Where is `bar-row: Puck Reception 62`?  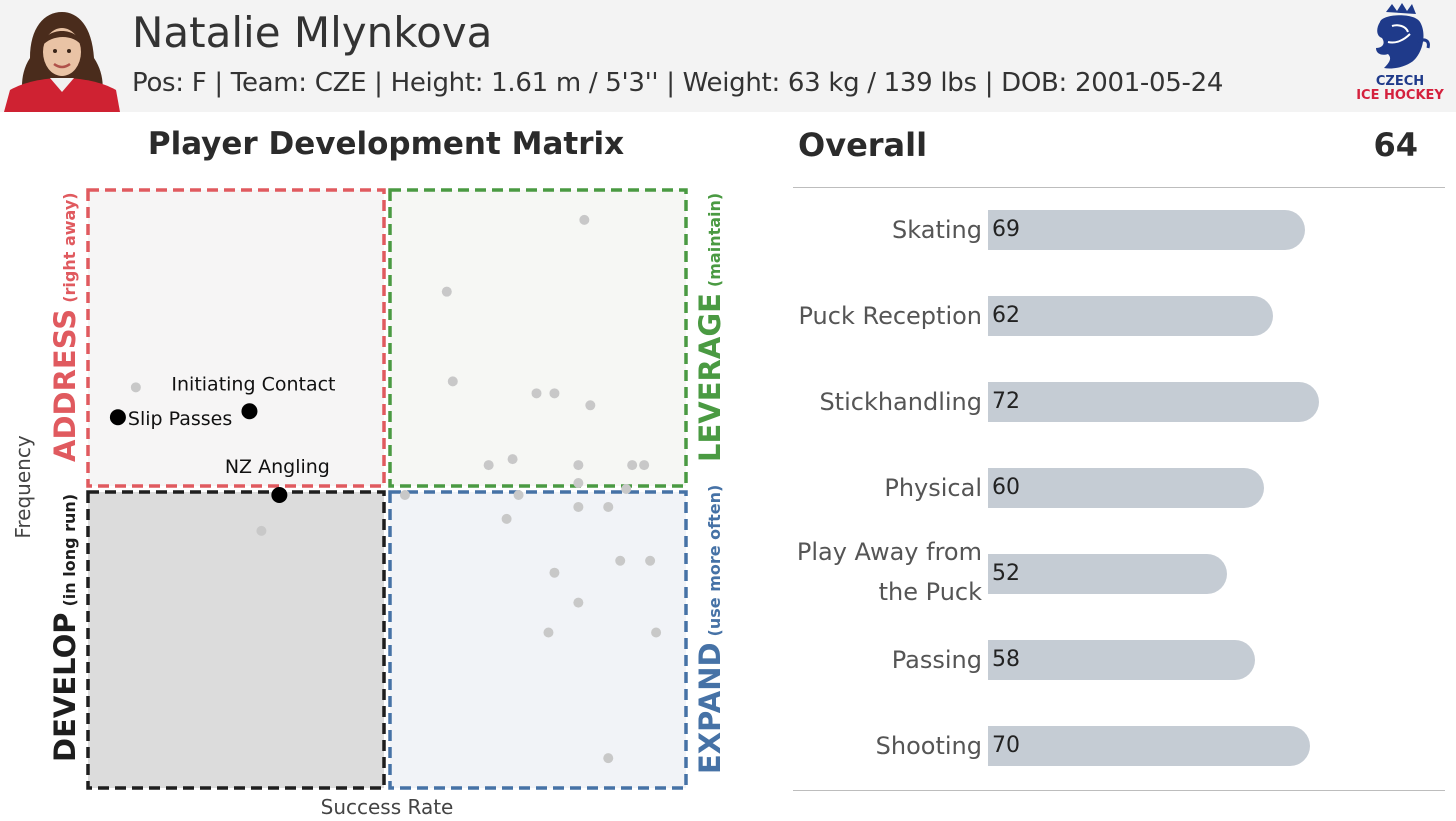
bar-row: Puck Reception 62 is located at coordinates (1120, 316).